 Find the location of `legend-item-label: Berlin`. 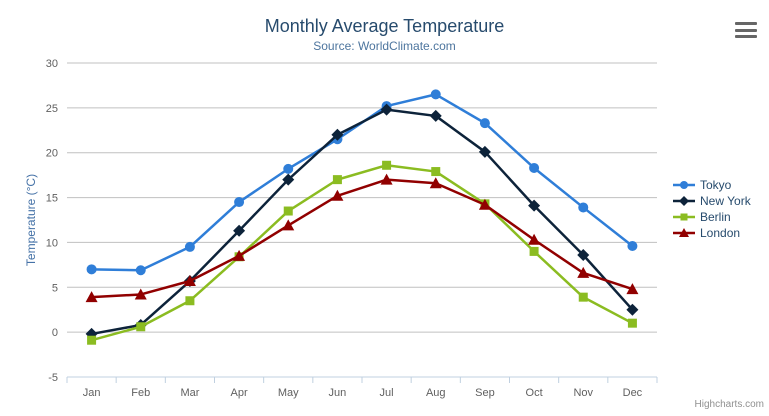

legend-item-label: Berlin is located at coordinates (715, 217).